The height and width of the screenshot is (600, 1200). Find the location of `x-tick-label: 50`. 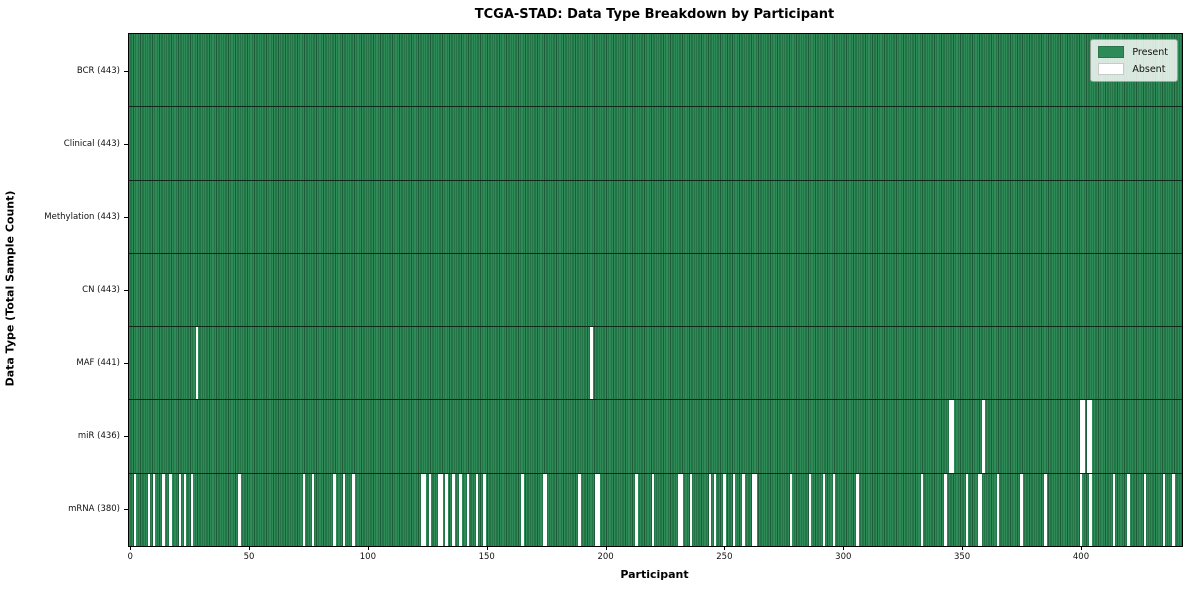

x-tick-label: 50 is located at coordinates (249, 557).